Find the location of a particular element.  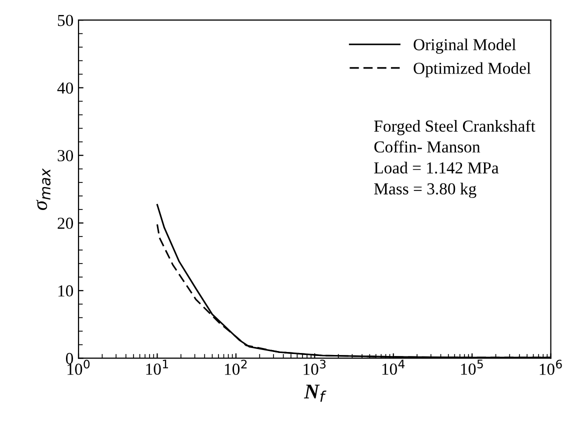

x-tick-label: 10$^{5}$ is located at coordinates (472, 367).